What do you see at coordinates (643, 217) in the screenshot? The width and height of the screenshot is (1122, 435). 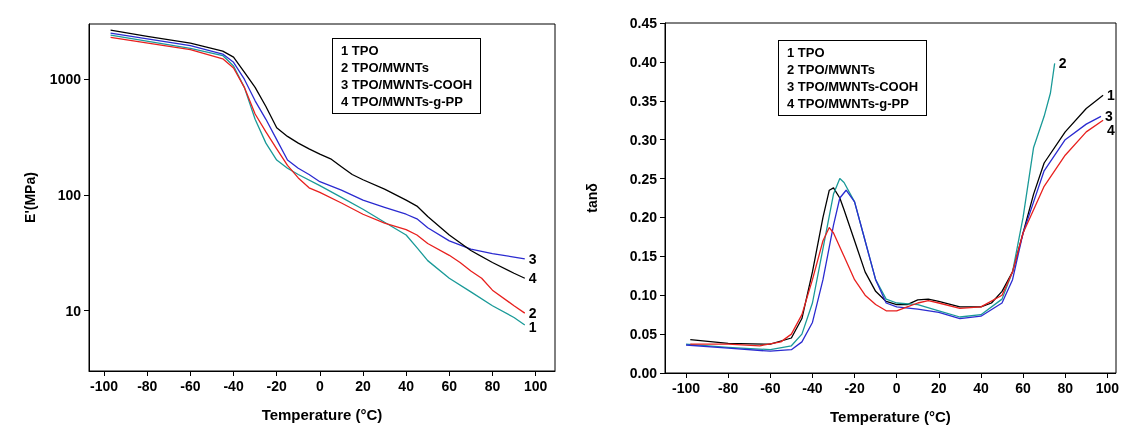 I see `y-tick-label: 0.20` at bounding box center [643, 217].